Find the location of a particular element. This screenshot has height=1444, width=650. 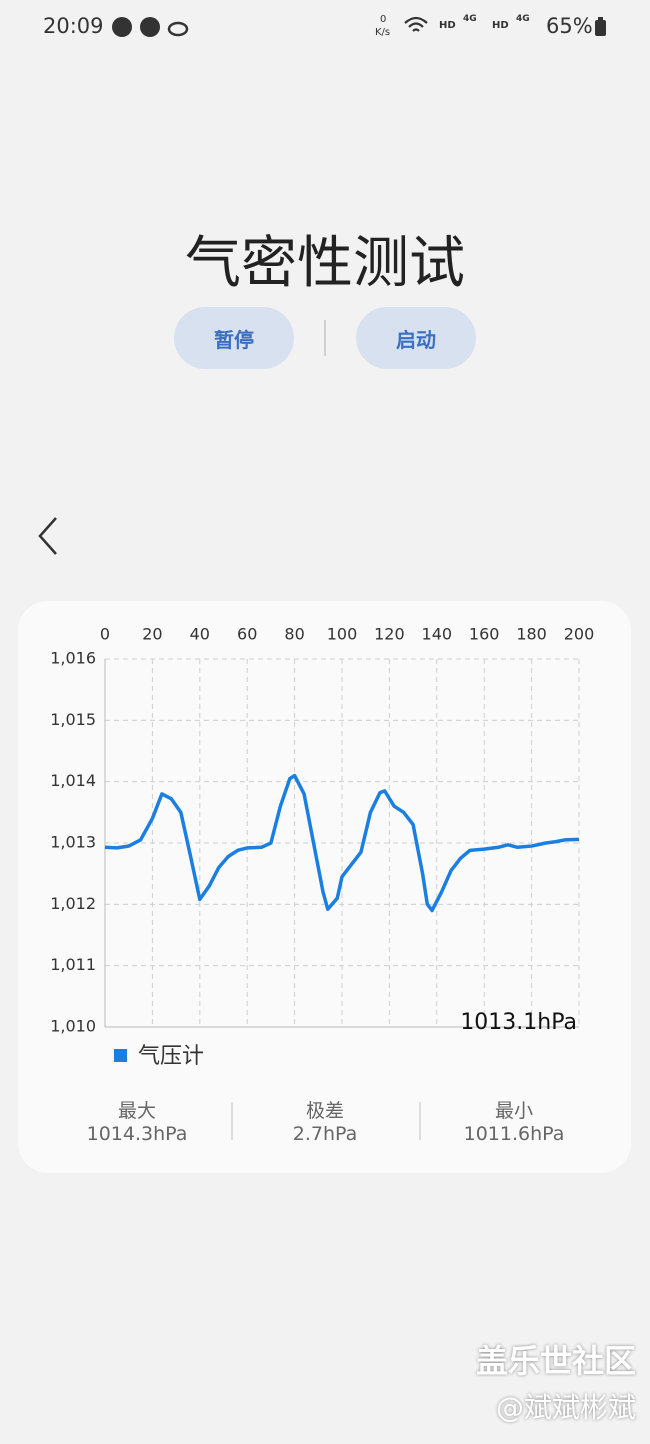

stat-value: 1014.3hPa is located at coordinates (137, 1134).